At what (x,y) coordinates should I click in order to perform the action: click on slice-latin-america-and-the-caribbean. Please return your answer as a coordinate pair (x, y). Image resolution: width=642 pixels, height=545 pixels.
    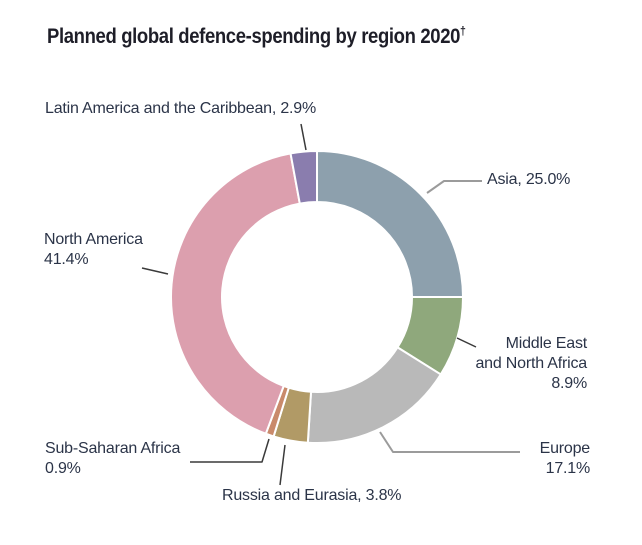
    Looking at the image, I should click on (303, 177).